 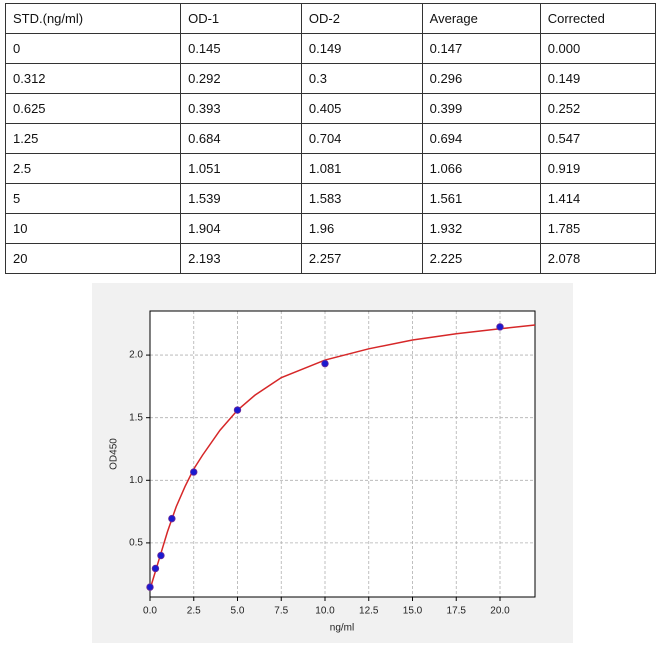 I want to click on header-cell: Average, so click(x=481, y=18).